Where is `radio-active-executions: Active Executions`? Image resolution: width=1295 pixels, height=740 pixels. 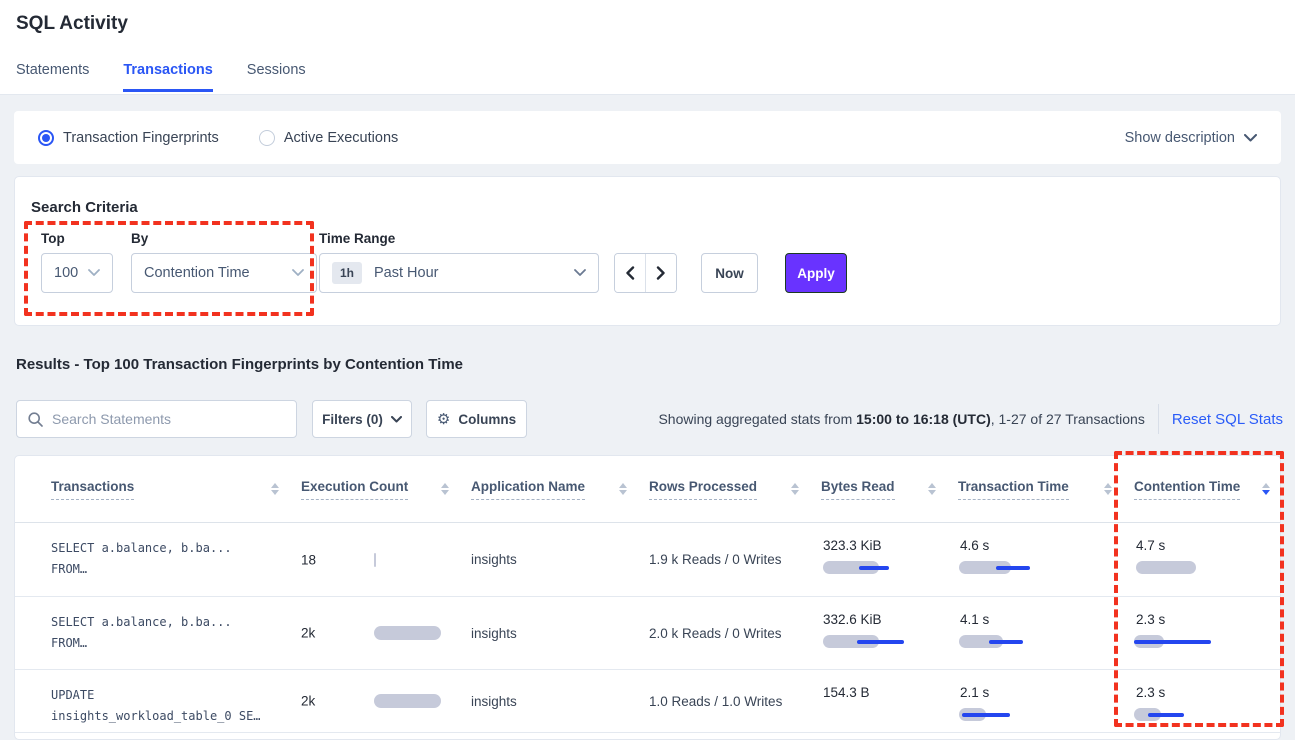 radio-active-executions: Active Executions is located at coordinates (328, 137).